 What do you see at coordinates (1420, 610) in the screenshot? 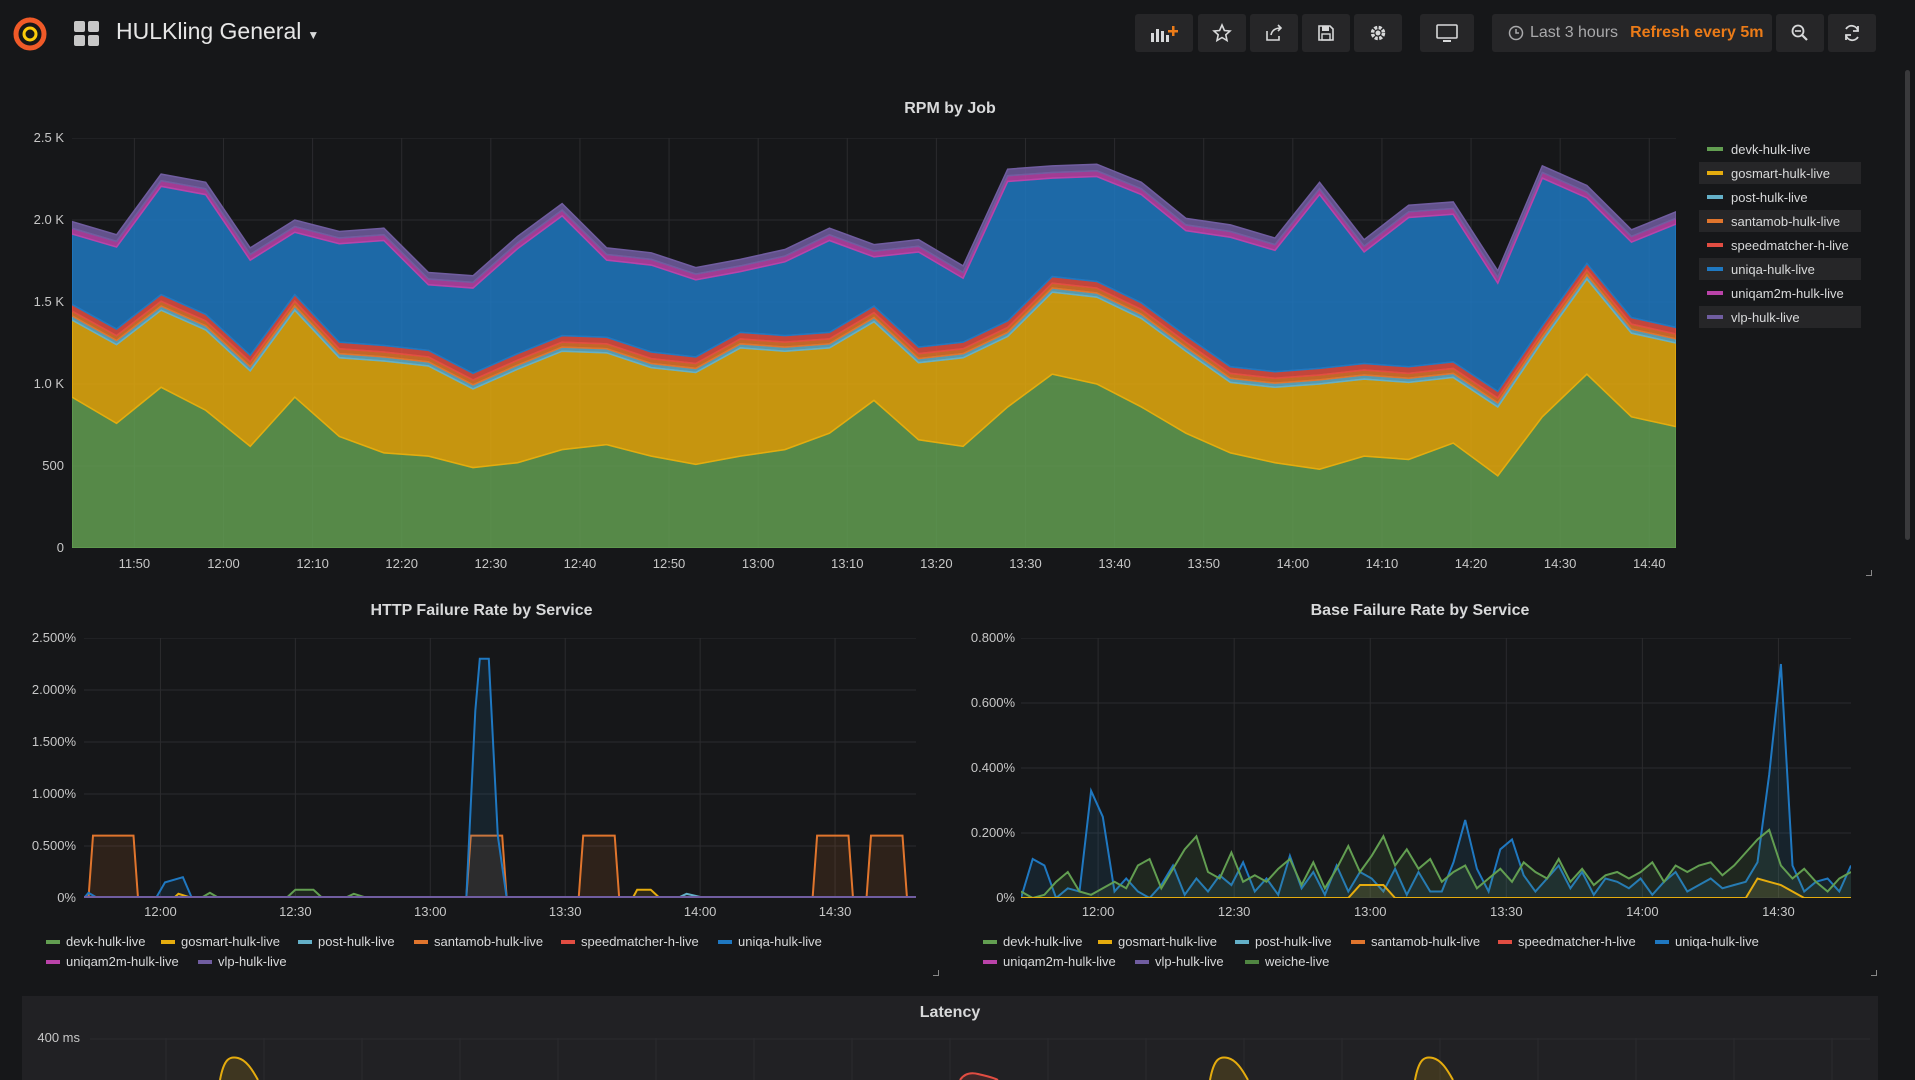
I see `panel-title: Base Failure Rate by Service` at bounding box center [1420, 610].